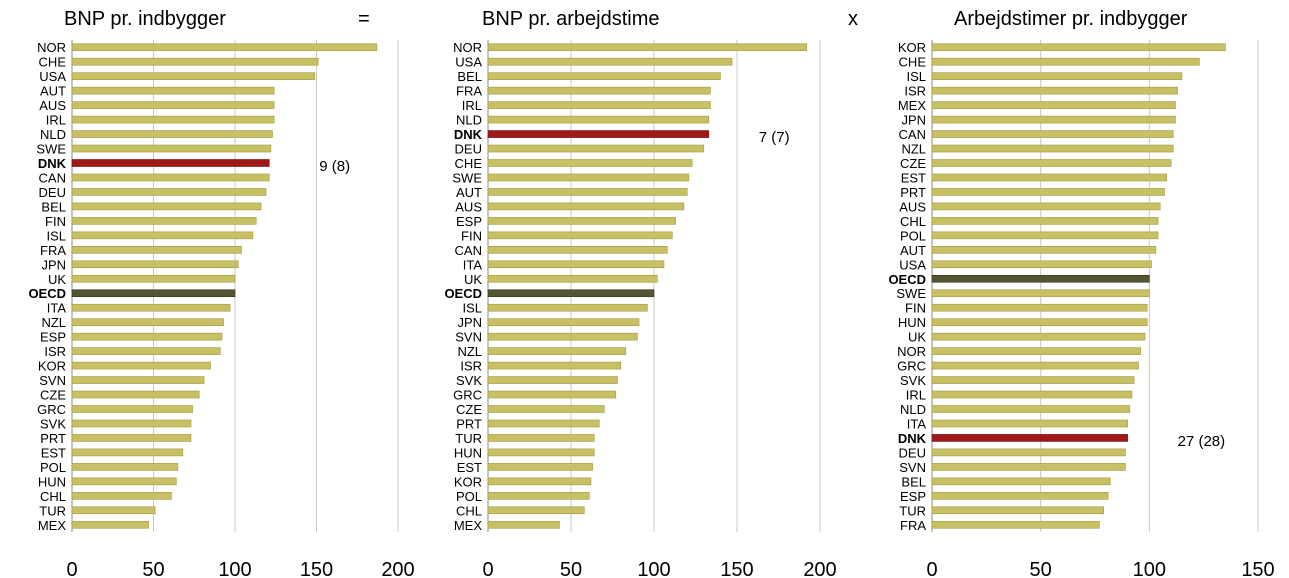  Describe the element at coordinates (469, 423) in the screenshot. I see `category-label: PRT` at that location.